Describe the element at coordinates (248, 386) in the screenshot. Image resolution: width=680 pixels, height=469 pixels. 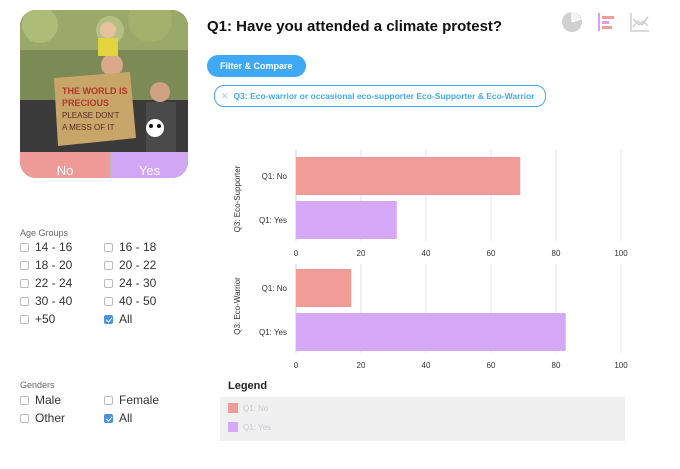
I see `legend-title: Legend` at that location.